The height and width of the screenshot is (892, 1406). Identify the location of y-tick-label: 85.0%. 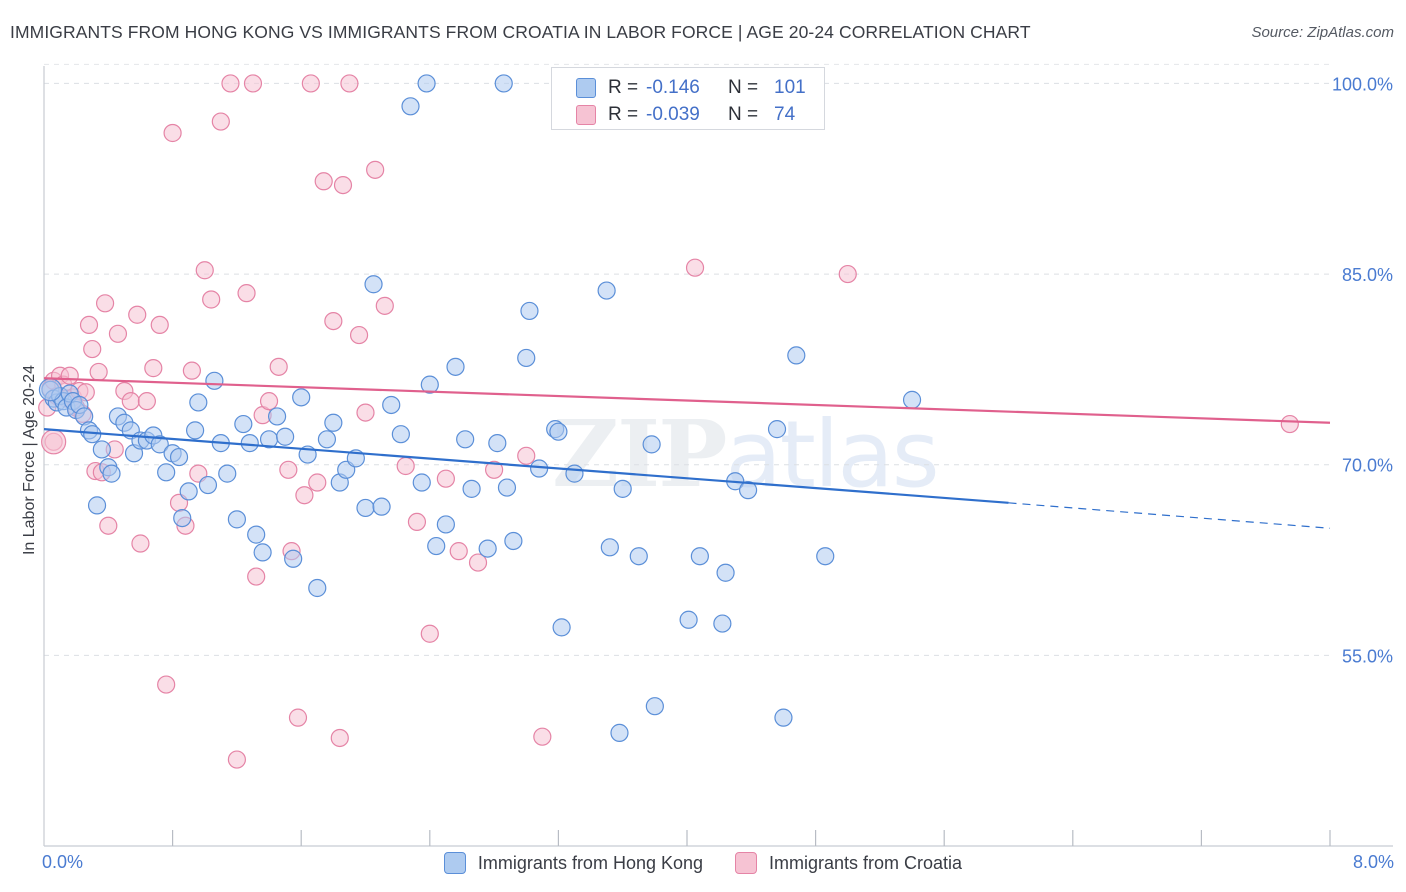
(1367, 275).